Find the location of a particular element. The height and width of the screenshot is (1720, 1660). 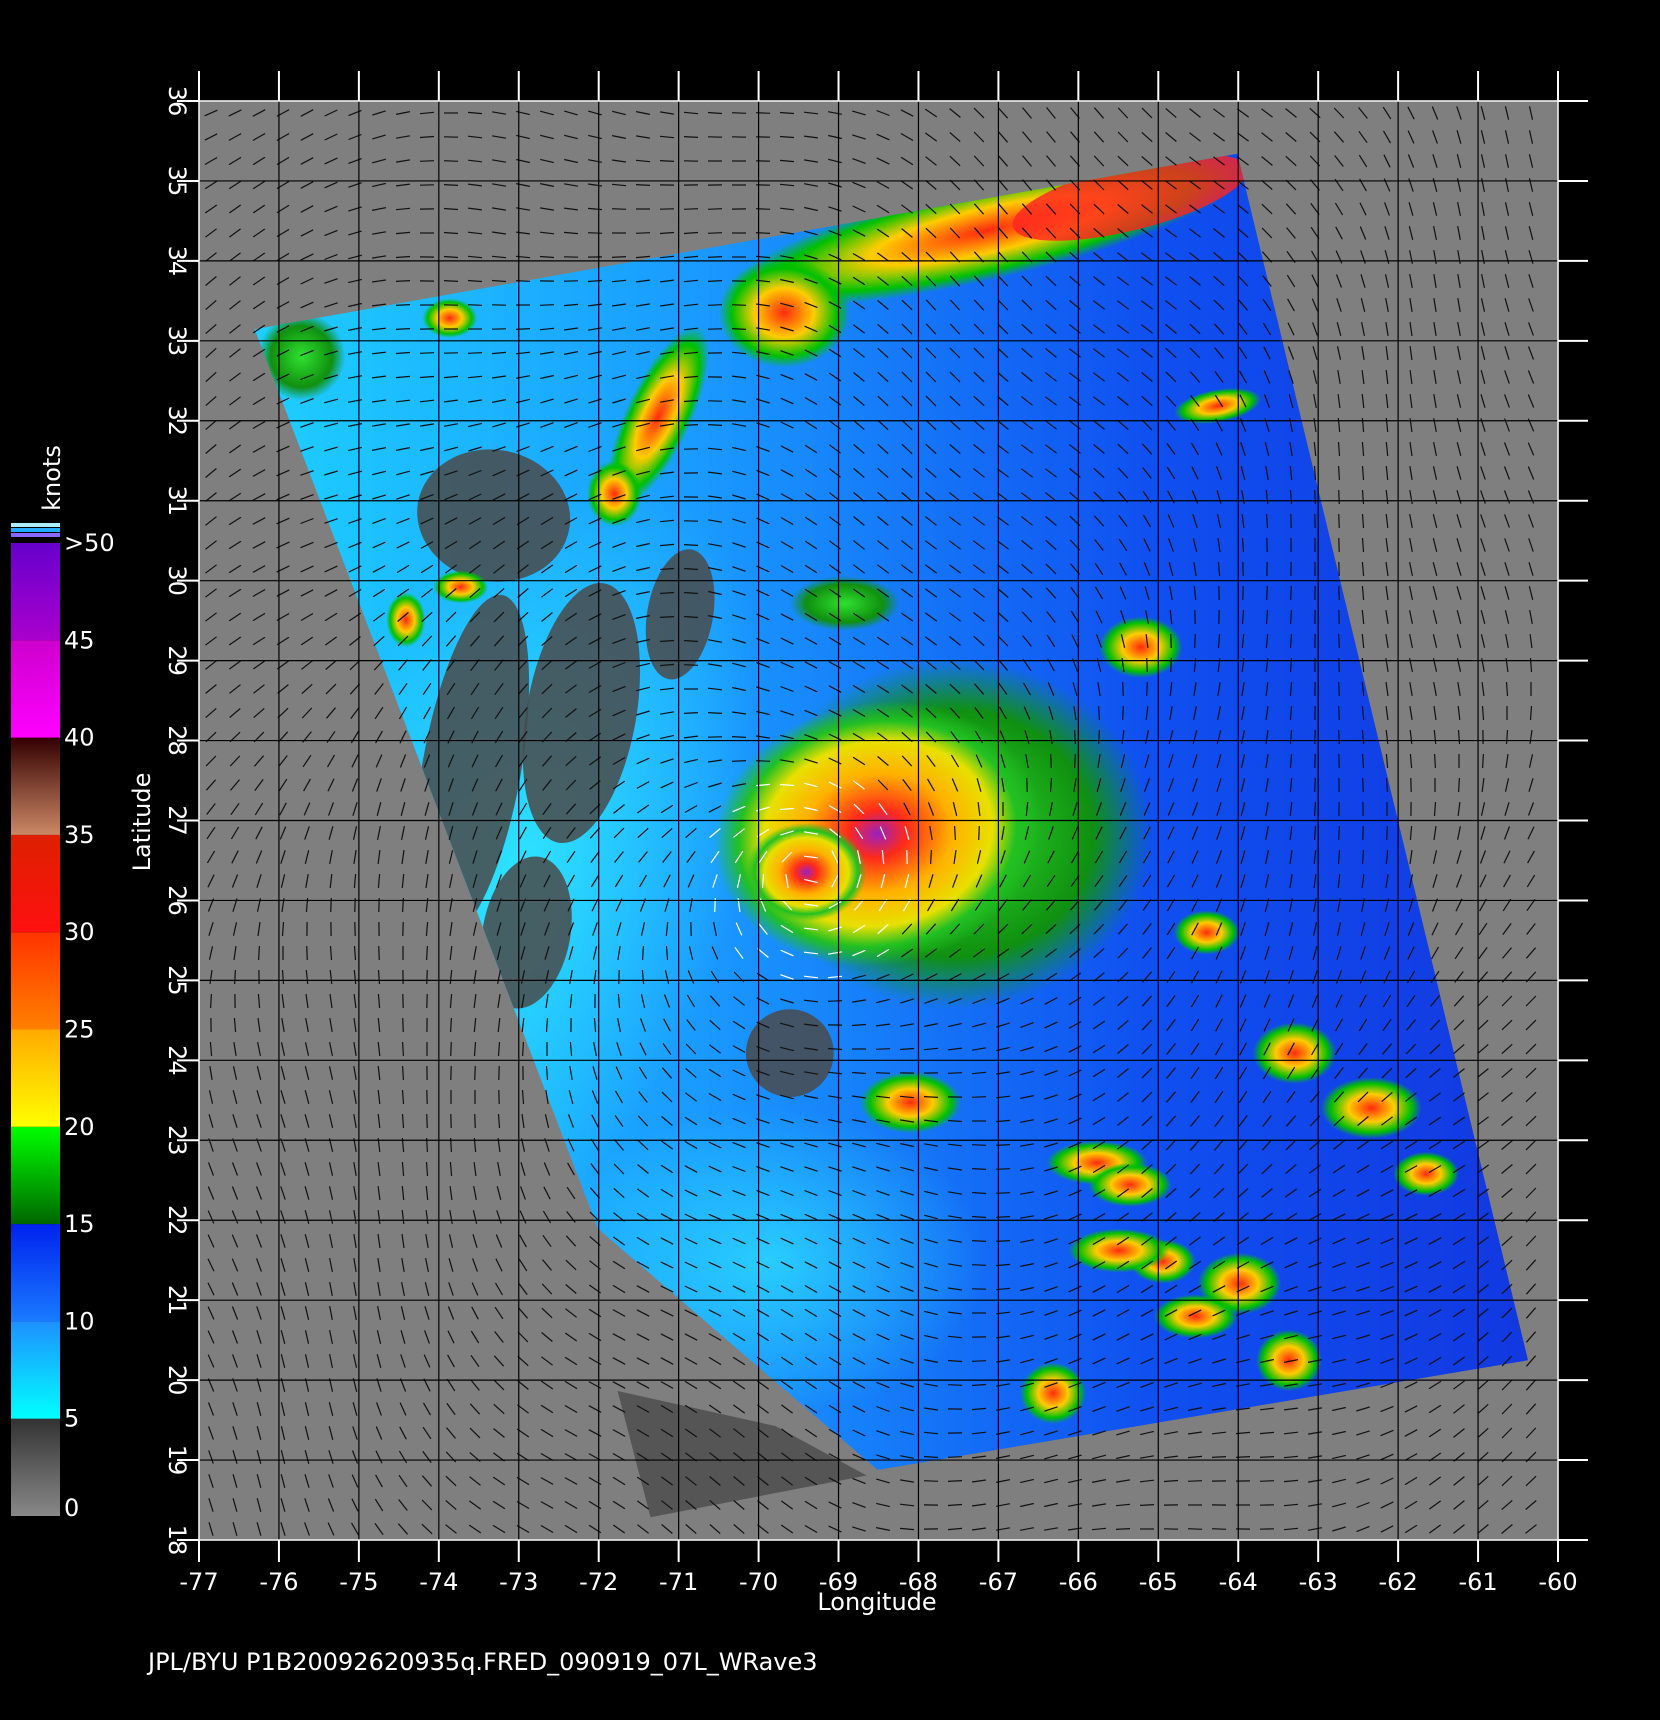

x-tick-label: -74 is located at coordinates (438, 1582).